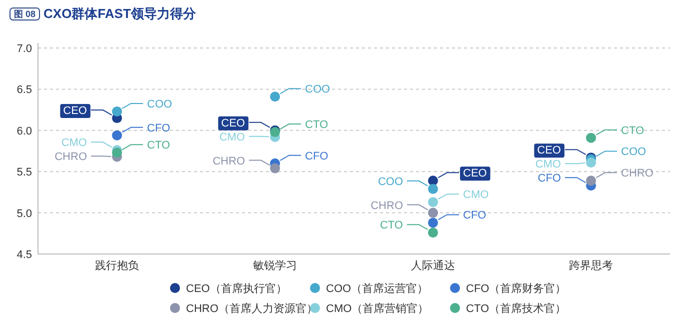 Image resolution: width=700 pixels, height=322 pixels. What do you see at coordinates (516, 288) in the screenshot?
I see `legend-label: CFO（首席财务官）` at bounding box center [516, 288].